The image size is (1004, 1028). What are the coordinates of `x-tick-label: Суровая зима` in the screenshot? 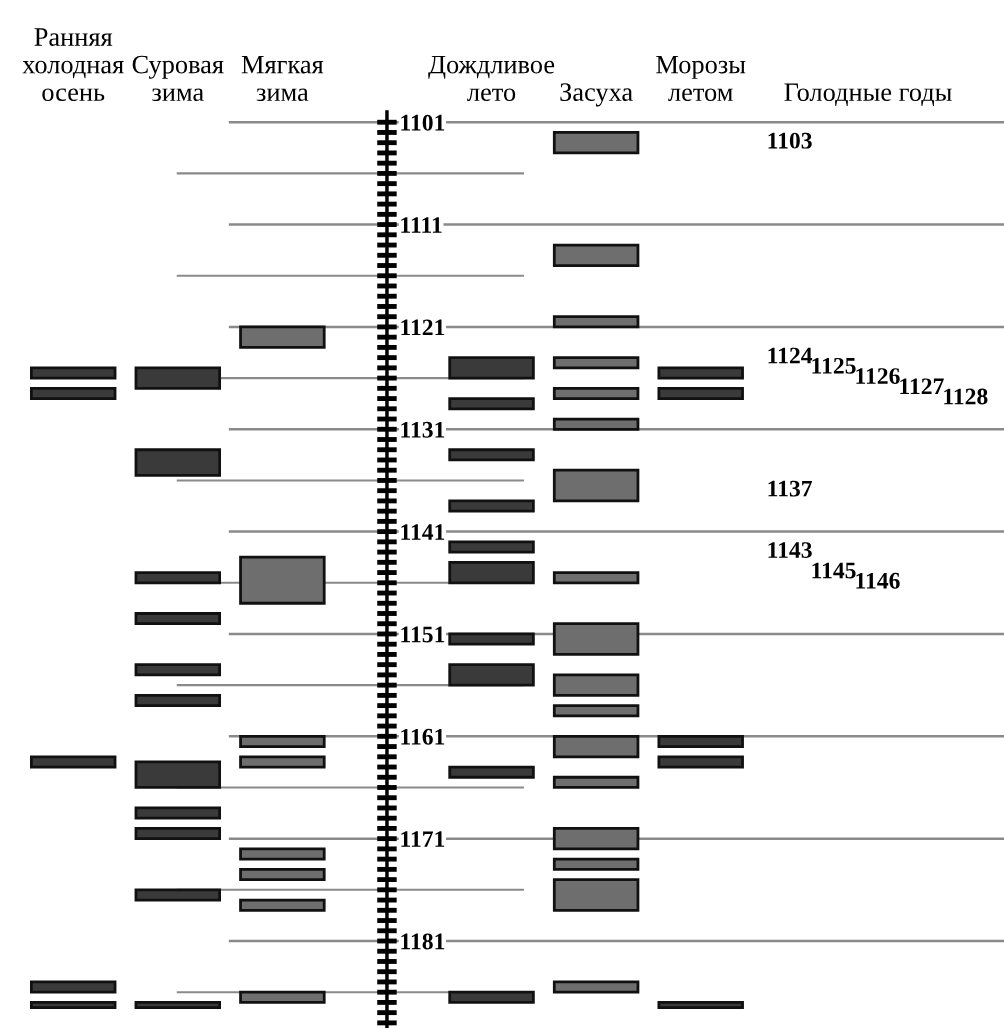 It's located at (178, 78).